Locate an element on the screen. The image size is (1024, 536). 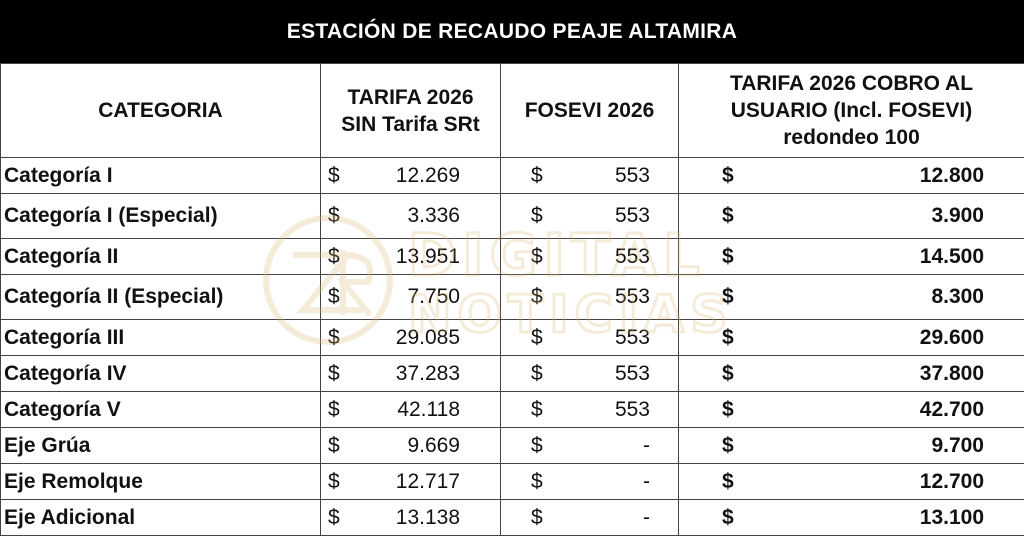
table-row: Eje Remolque$12.717$-$12.700 is located at coordinates (512, 482).